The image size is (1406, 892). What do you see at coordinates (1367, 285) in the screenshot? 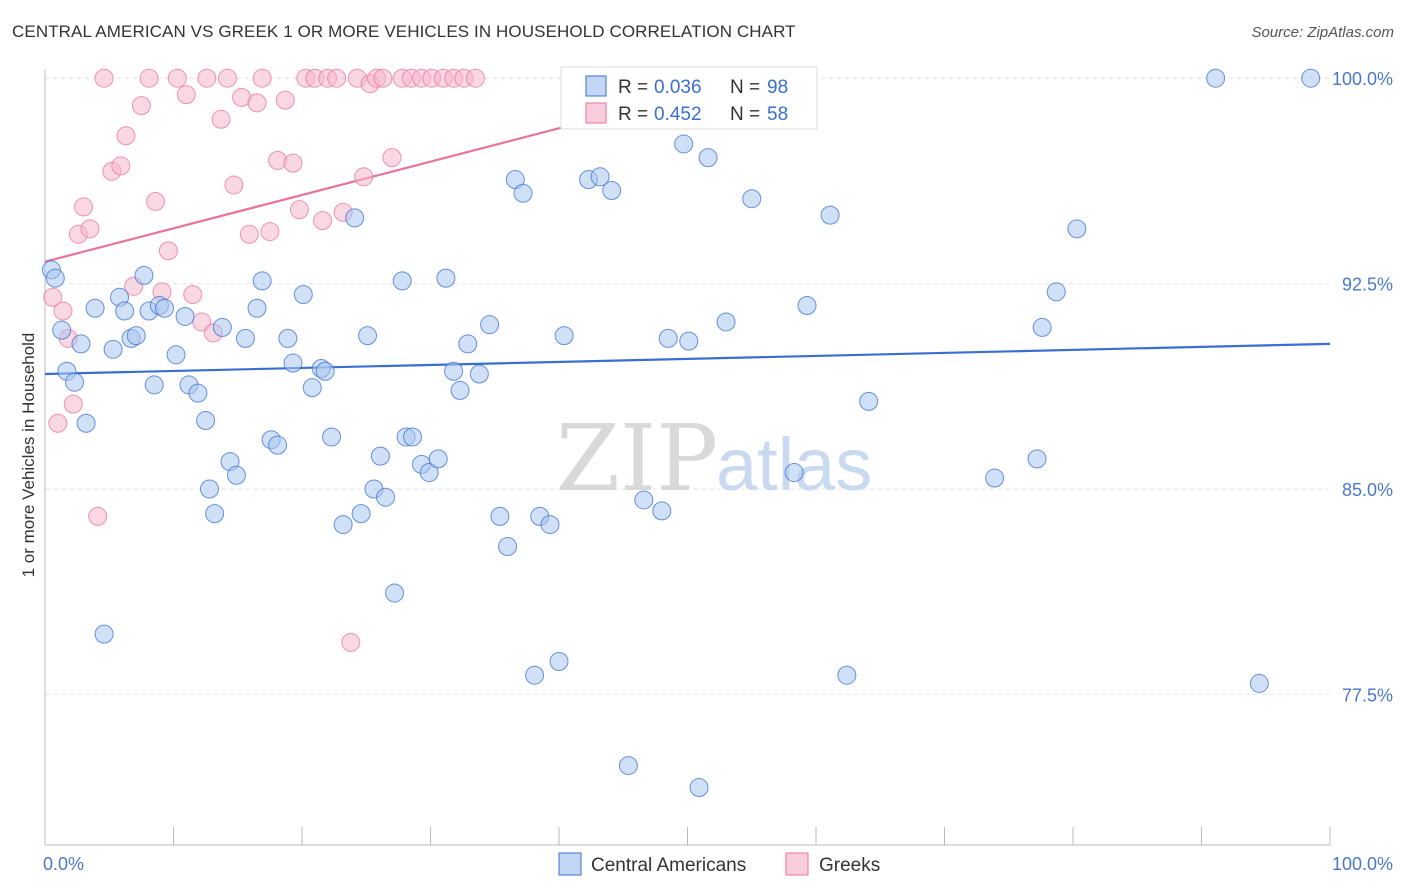
I see `y-tick-label: 92.5%` at bounding box center [1367, 285].